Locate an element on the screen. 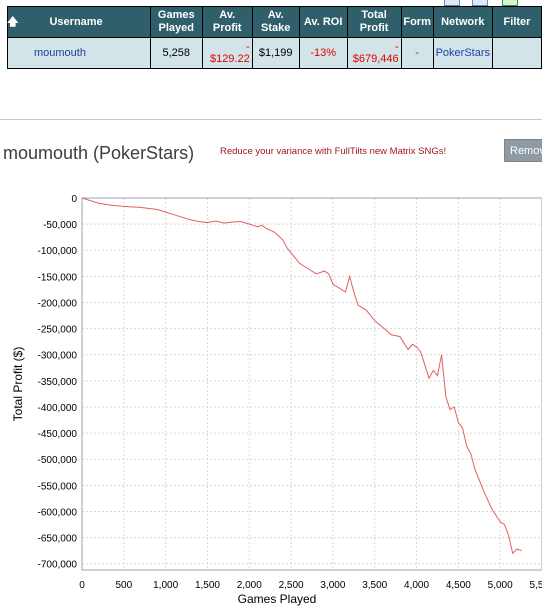  col-total-profit: Total Profit is located at coordinates (374, 22).